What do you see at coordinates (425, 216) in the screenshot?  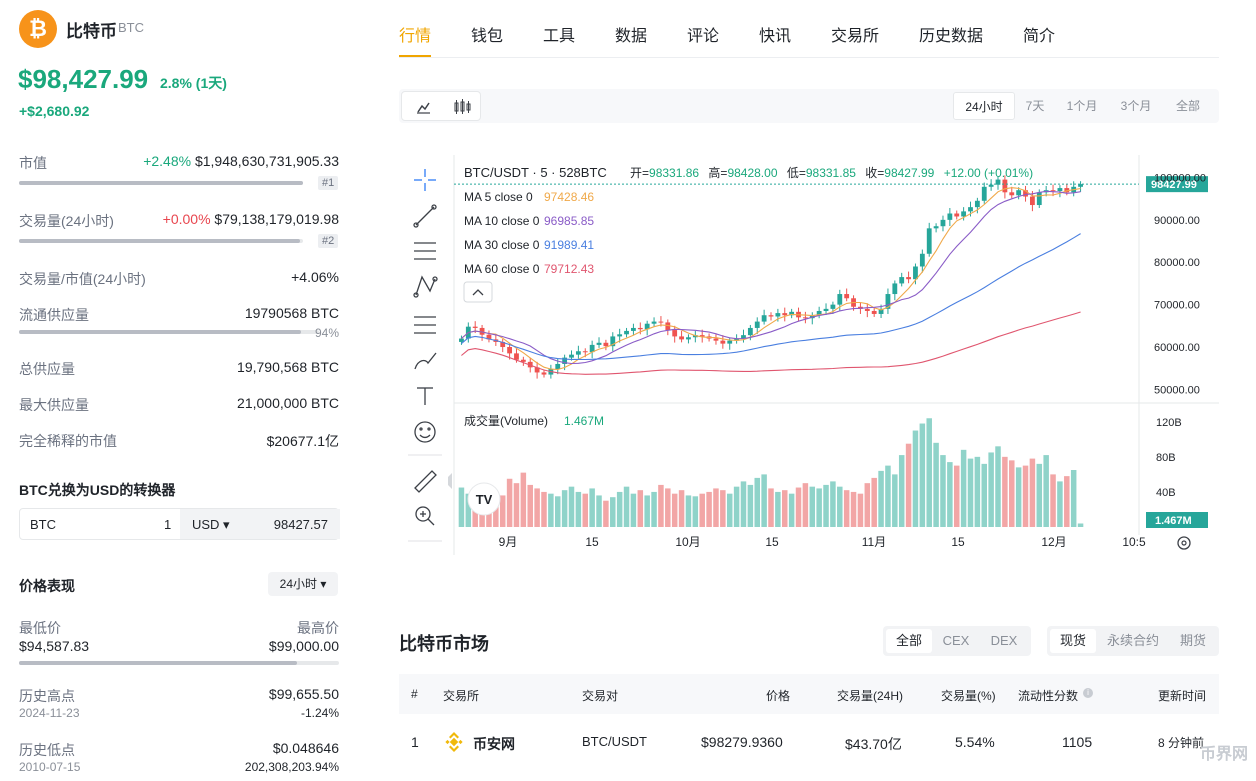 I see `trend-line-icon` at bounding box center [425, 216].